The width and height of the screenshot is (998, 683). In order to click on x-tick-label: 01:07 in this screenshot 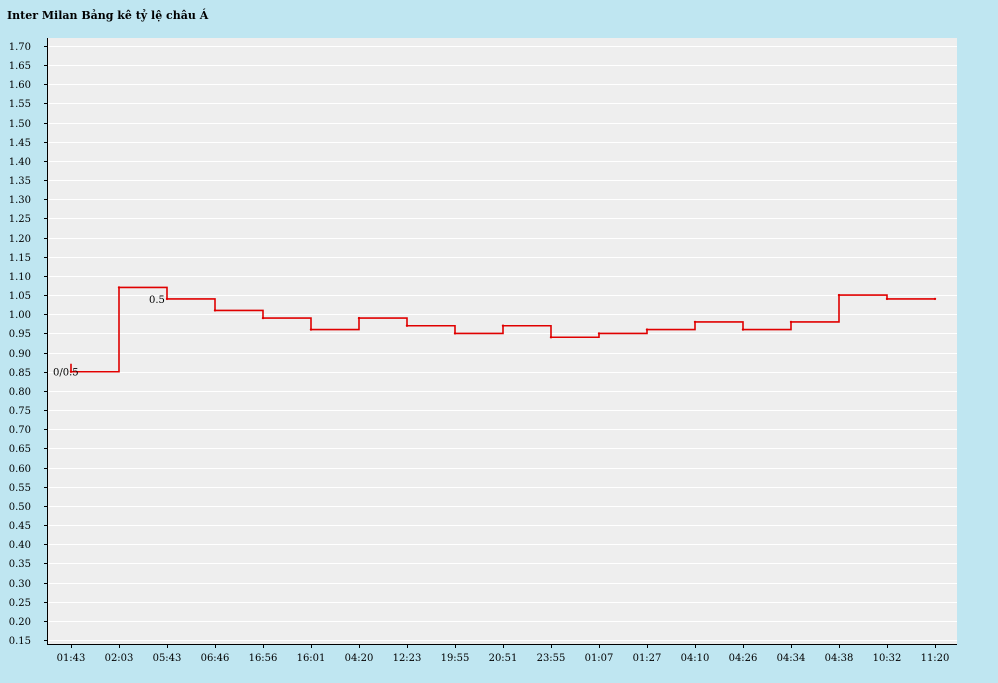, I will do `click(599, 658)`.